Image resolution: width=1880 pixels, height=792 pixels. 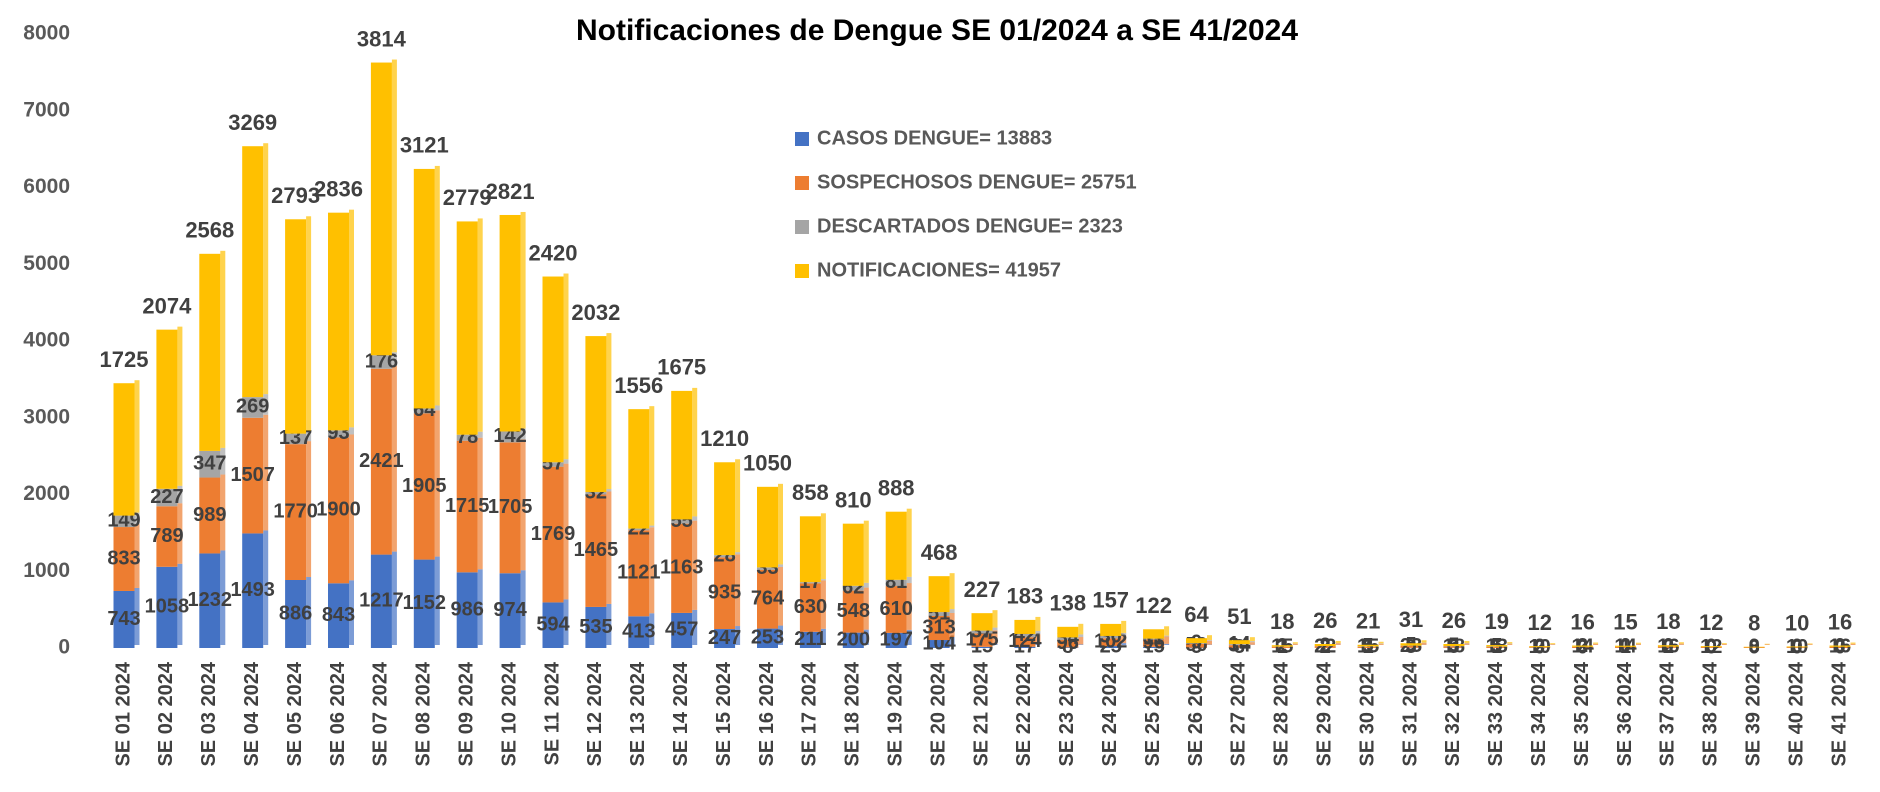 What do you see at coordinates (46, 416) in the screenshot?
I see `y-tick-label: 3000` at bounding box center [46, 416].